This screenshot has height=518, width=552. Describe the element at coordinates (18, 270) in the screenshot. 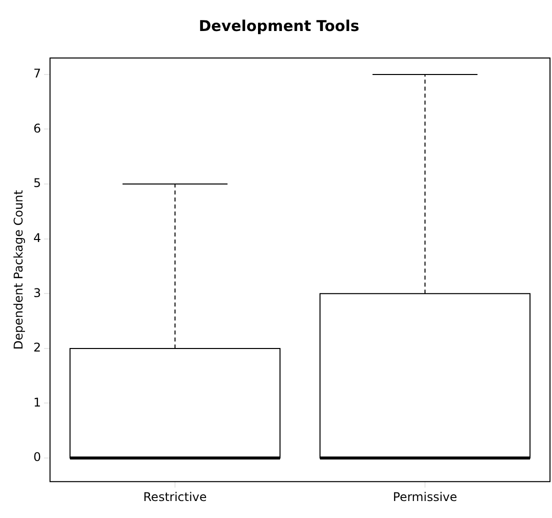

I see `y-axis-title: Dependent Package Count` at that location.